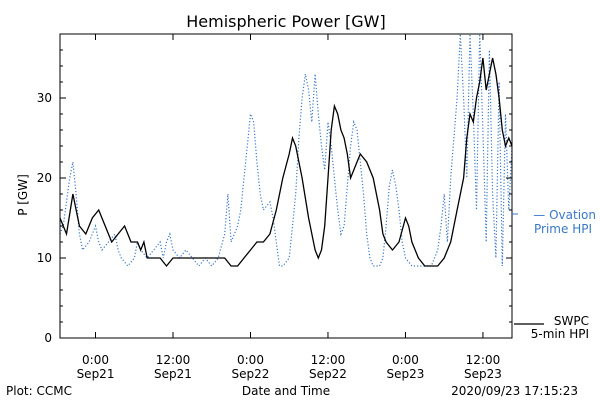 The height and width of the screenshot is (400, 600). What do you see at coordinates (571, 321) in the screenshot?
I see `legend-label-swpc-line1: SWPC` at bounding box center [571, 321].